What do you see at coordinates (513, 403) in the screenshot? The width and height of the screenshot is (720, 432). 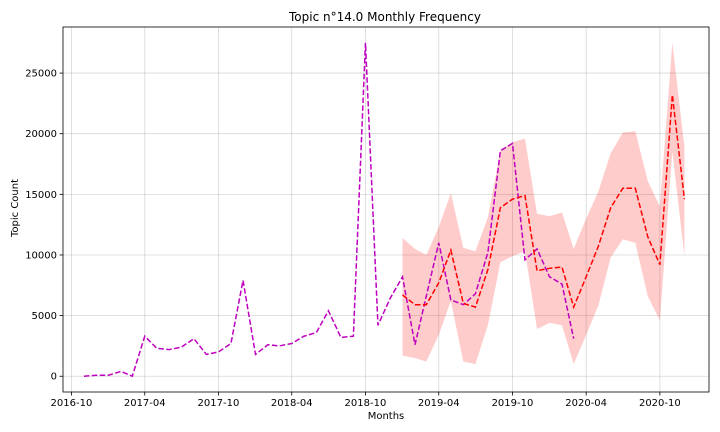 I see `x-tick-label: 2019-10` at bounding box center [513, 403].